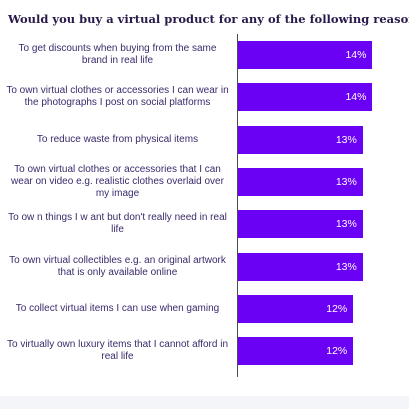  I want to click on category-axis-line, so click(237, 205).